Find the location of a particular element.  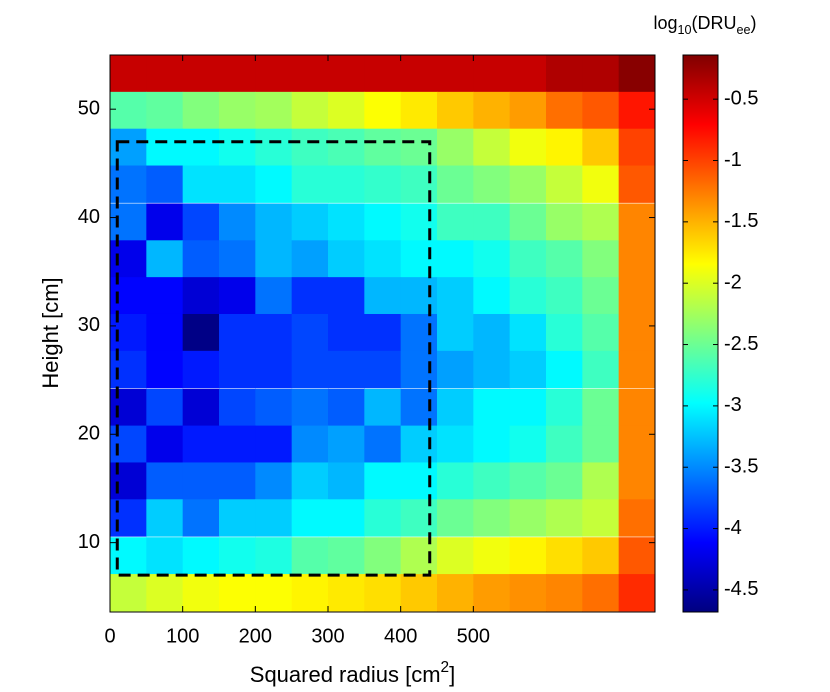

colorbar-label-part: ) is located at coordinates (754, 23).